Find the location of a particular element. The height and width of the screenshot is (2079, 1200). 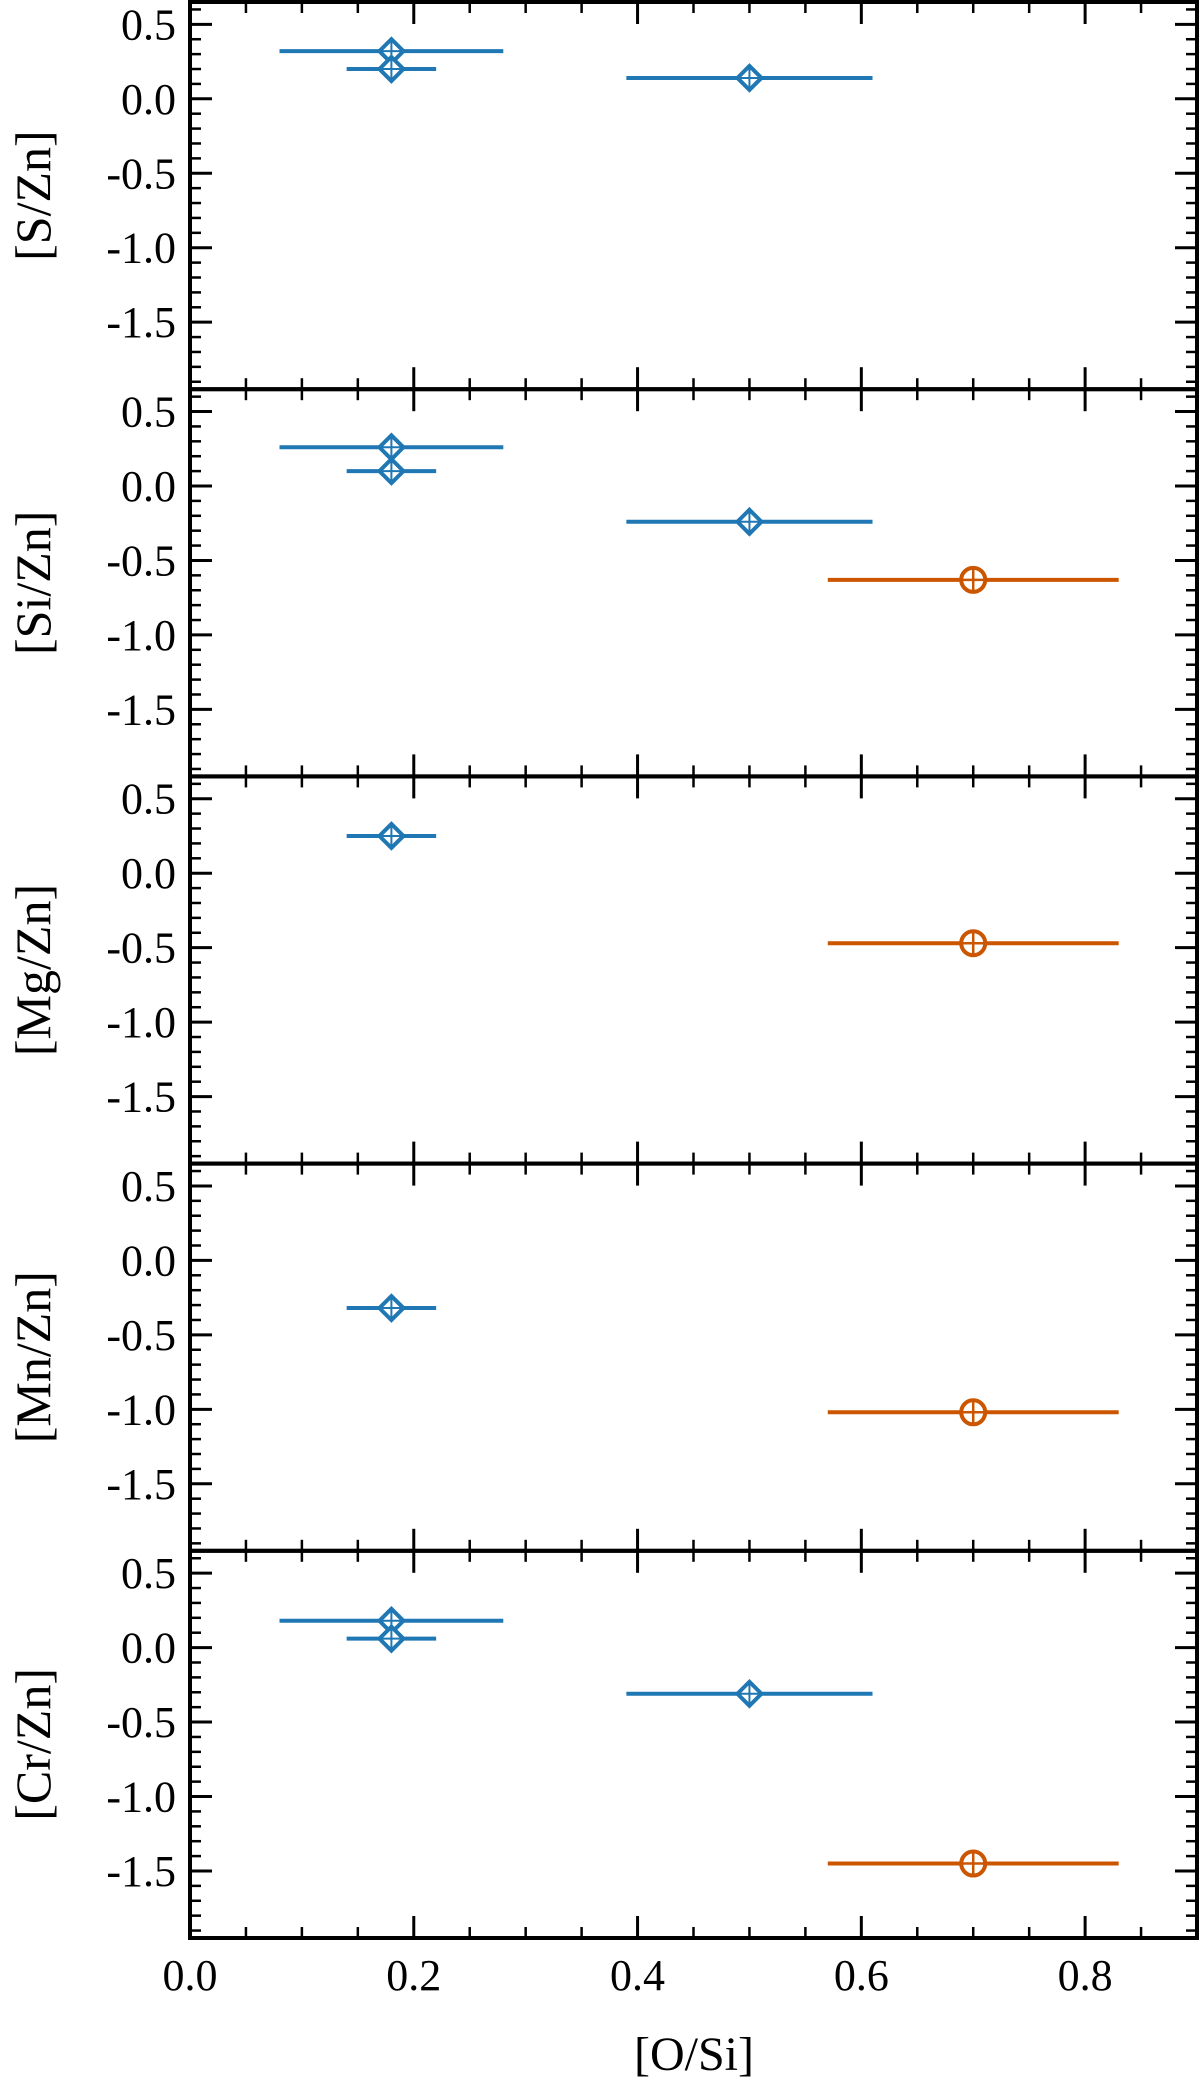

x-tick-label: 0.2 is located at coordinates (413, 1975).